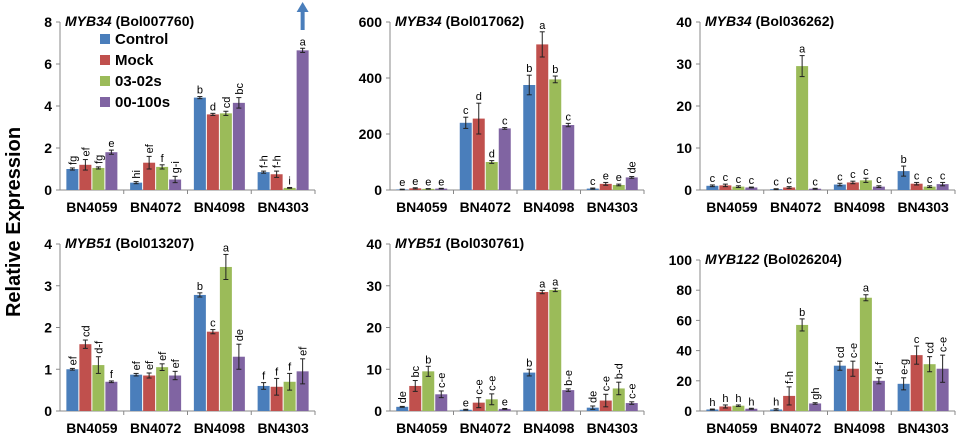  What do you see at coordinates (613, 428) in the screenshot?
I see `x-tick-label: BN4303` at bounding box center [613, 428].